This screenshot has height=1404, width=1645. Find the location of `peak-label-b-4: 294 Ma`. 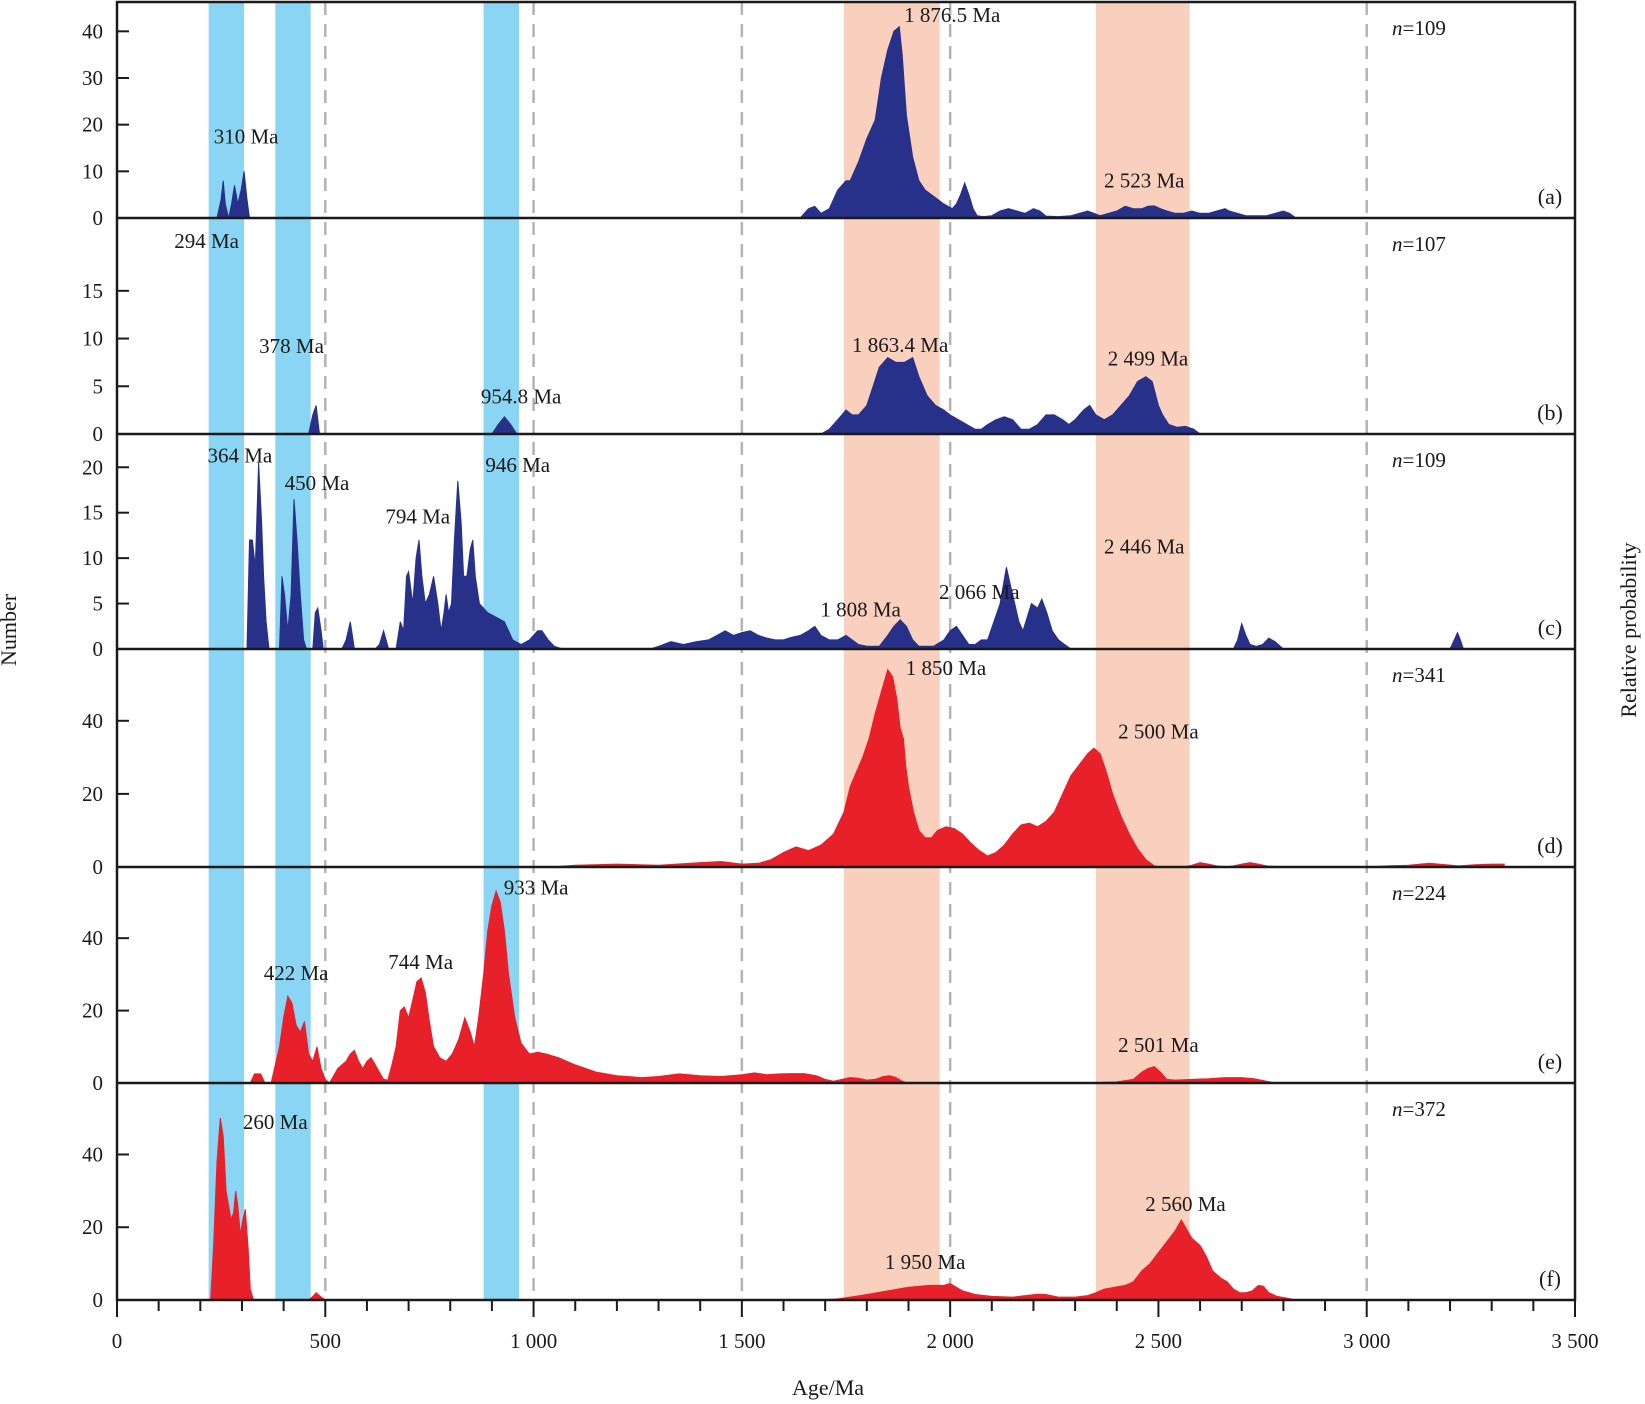

peak-label-b-4: 294 Ma is located at coordinates (206, 241).